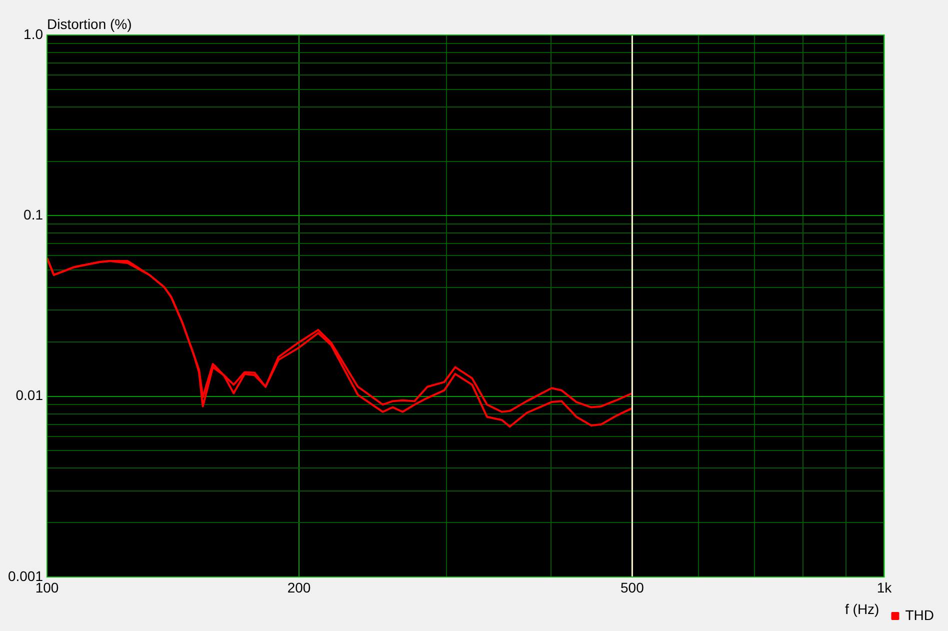  Describe the element at coordinates (34, 214) in the screenshot. I see `y-tick-label: 0.1` at that location.